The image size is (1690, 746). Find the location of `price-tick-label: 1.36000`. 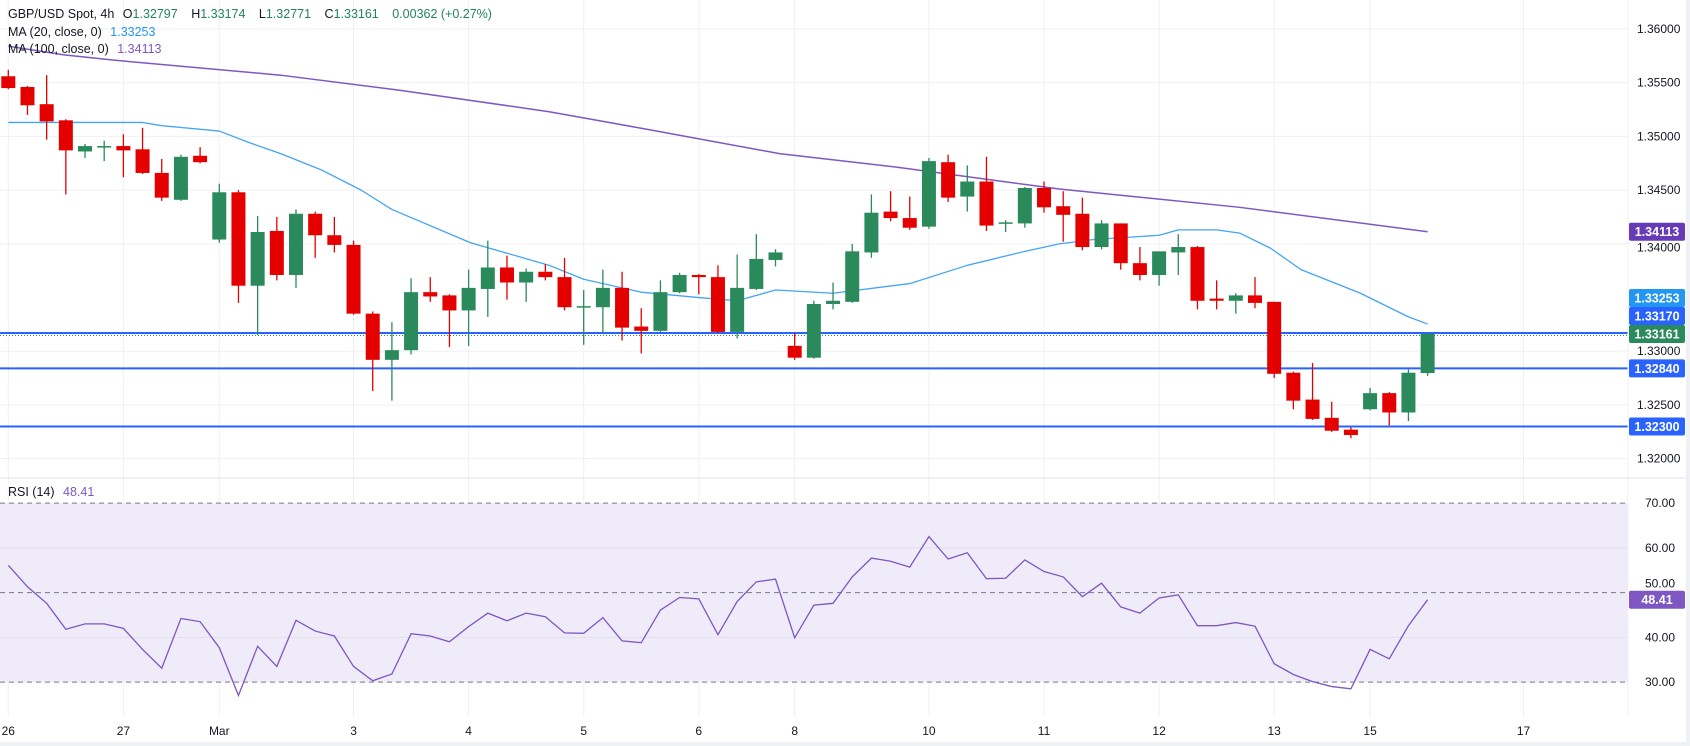

price-tick-label: 1.36000 is located at coordinates (1659, 29).